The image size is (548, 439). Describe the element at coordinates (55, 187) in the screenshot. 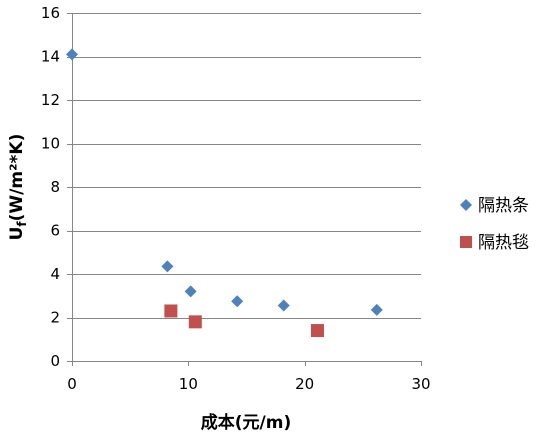

I see `y-tick-label-8: 8` at that location.